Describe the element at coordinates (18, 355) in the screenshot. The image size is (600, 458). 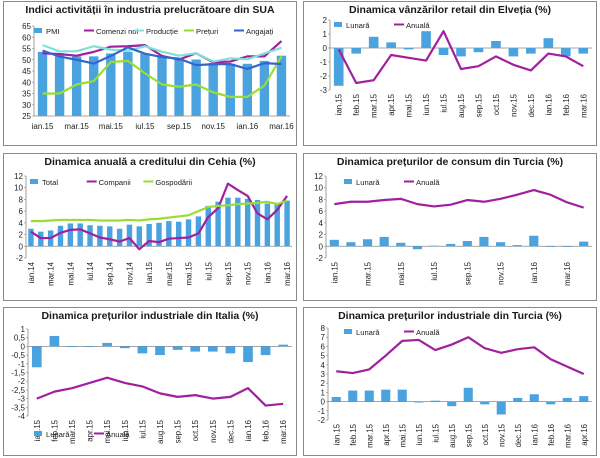
I see `y-tick-label: -0,5` at that location.